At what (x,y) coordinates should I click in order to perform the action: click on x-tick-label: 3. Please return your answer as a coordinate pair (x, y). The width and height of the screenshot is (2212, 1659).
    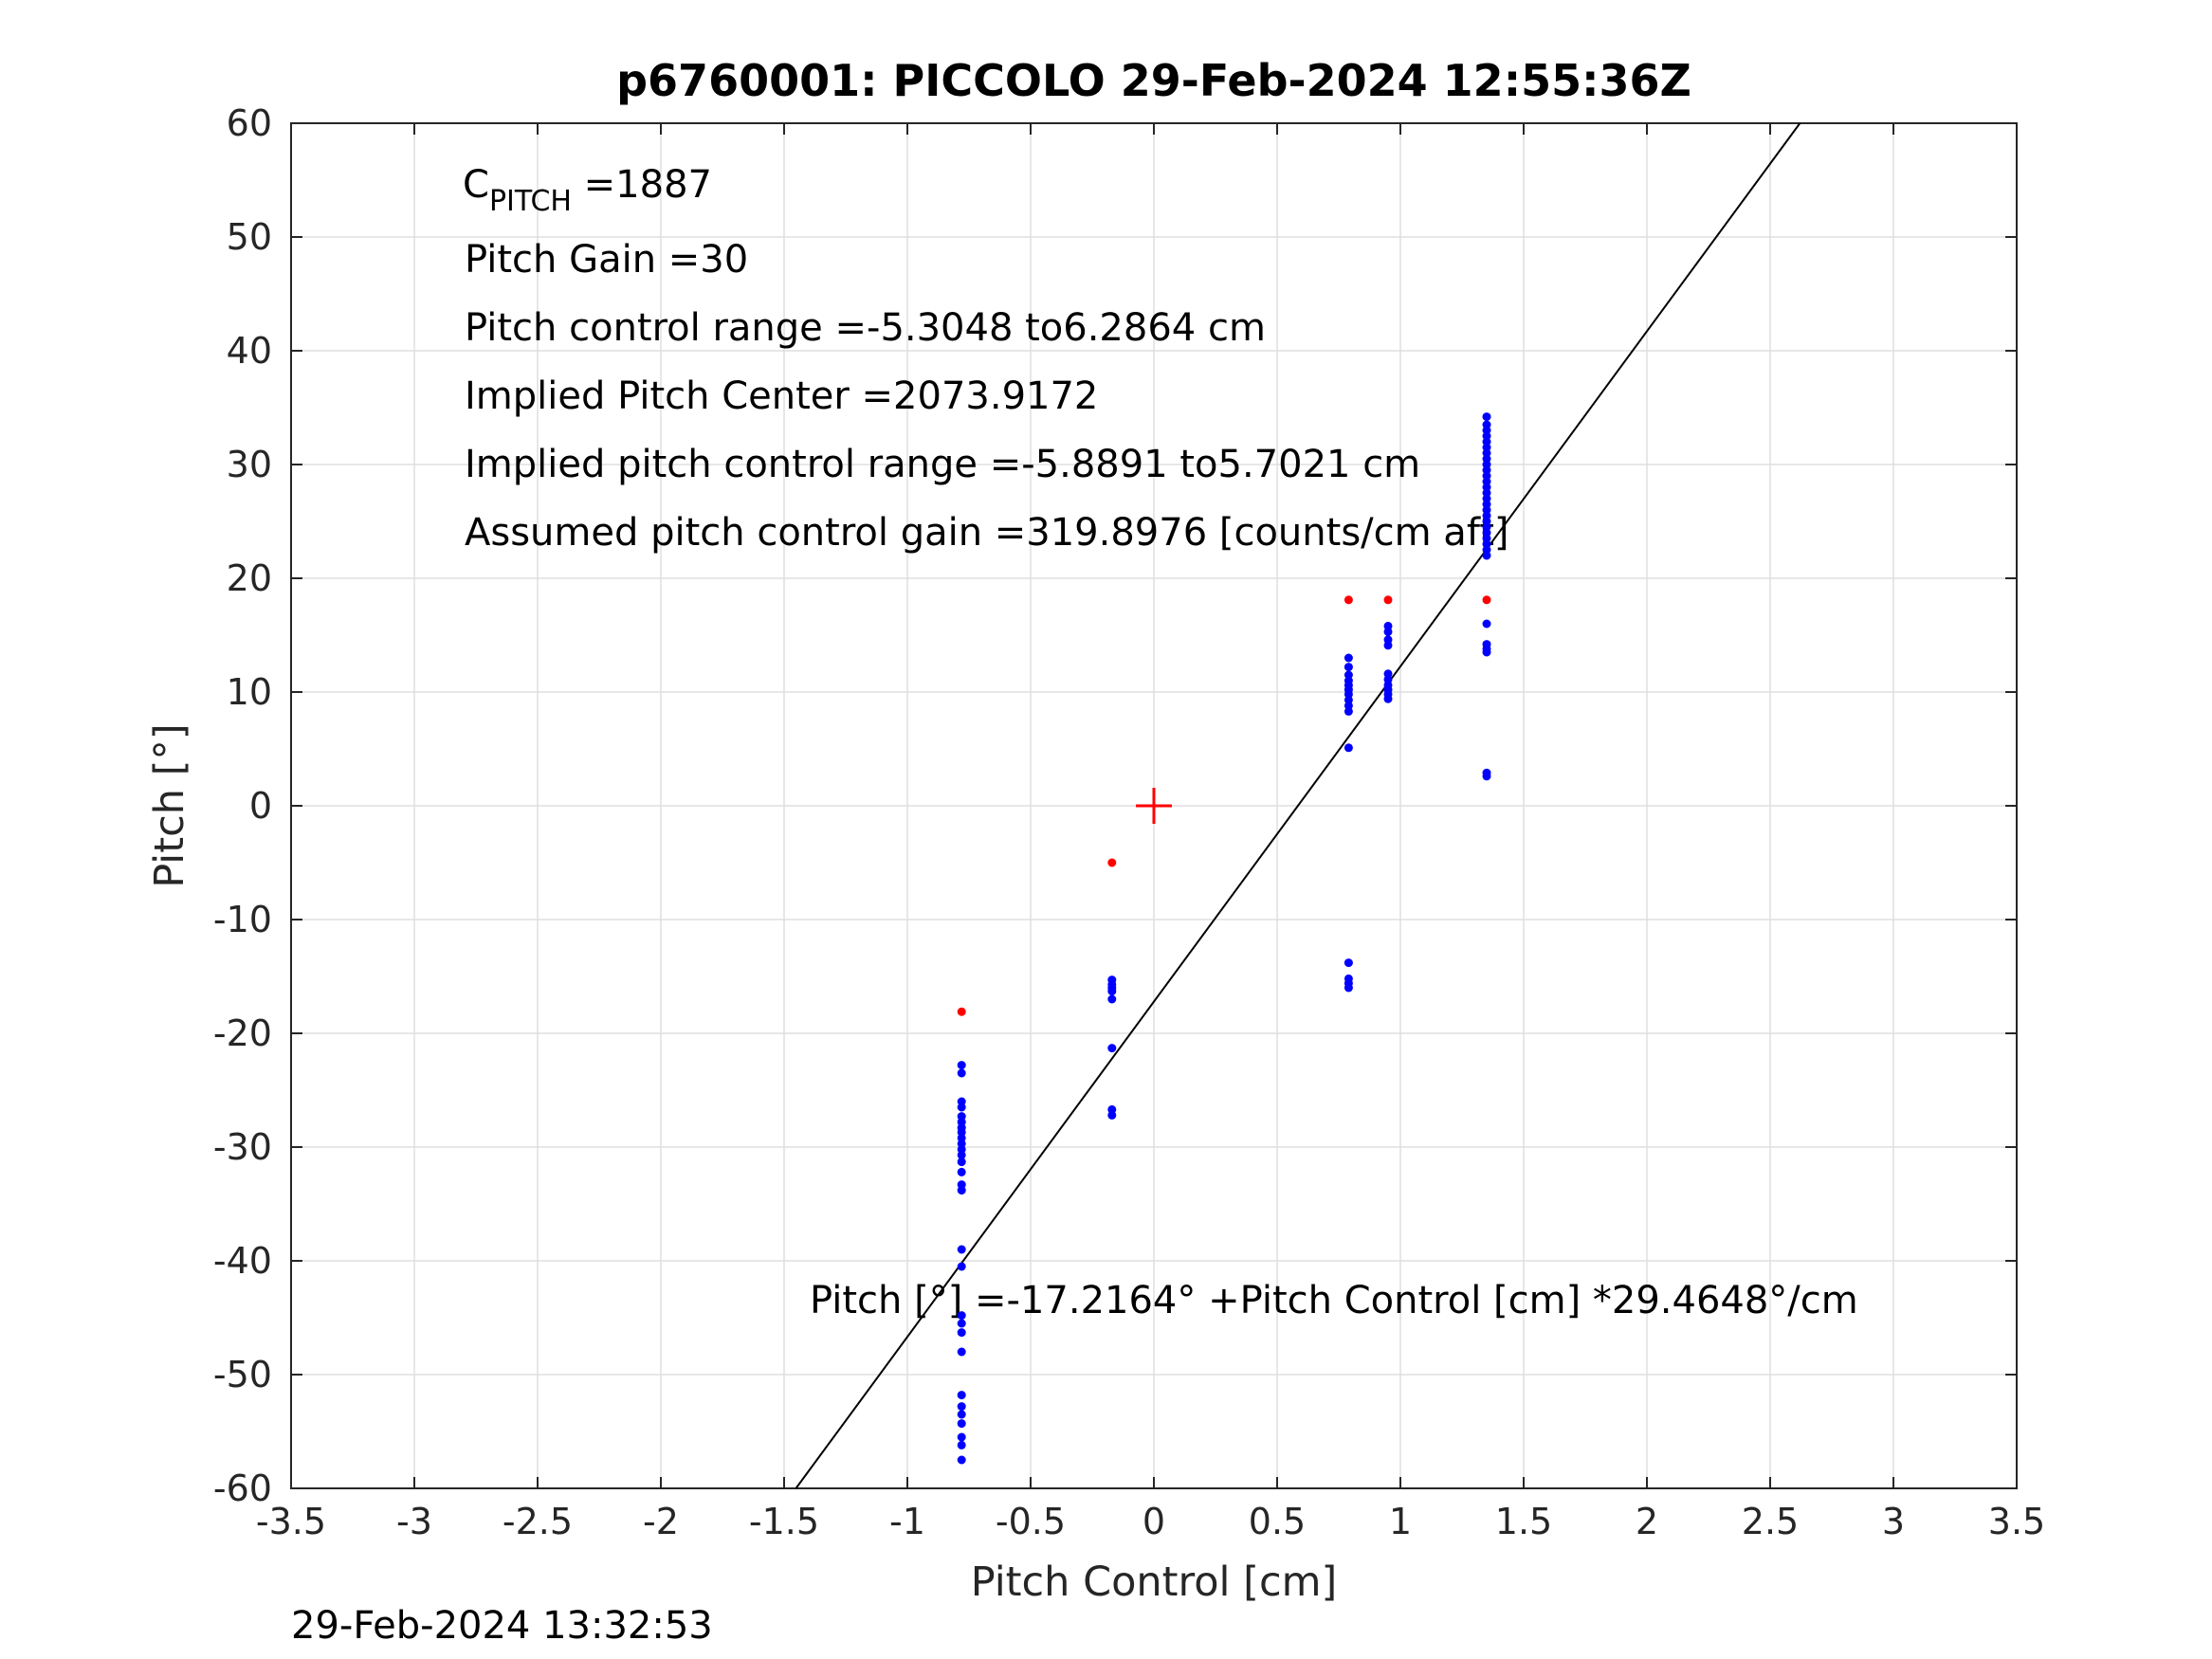
    Looking at the image, I should click on (1893, 1521).